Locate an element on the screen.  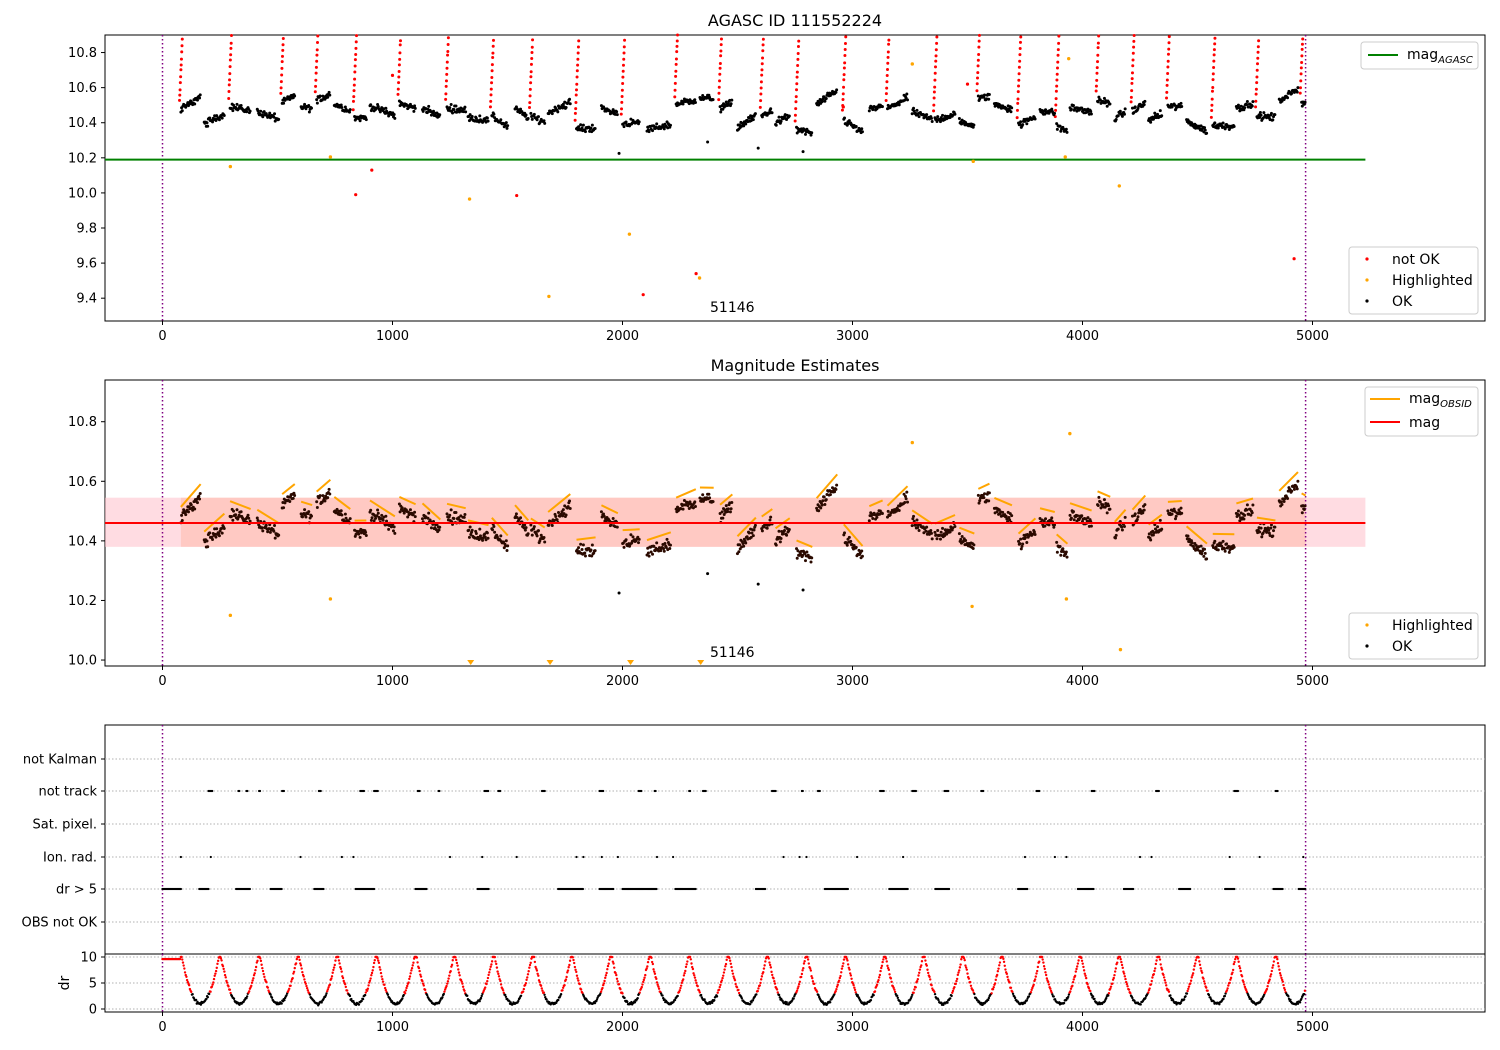
dr-xtick-label-5: 5000 is located at coordinates (1312, 1027).